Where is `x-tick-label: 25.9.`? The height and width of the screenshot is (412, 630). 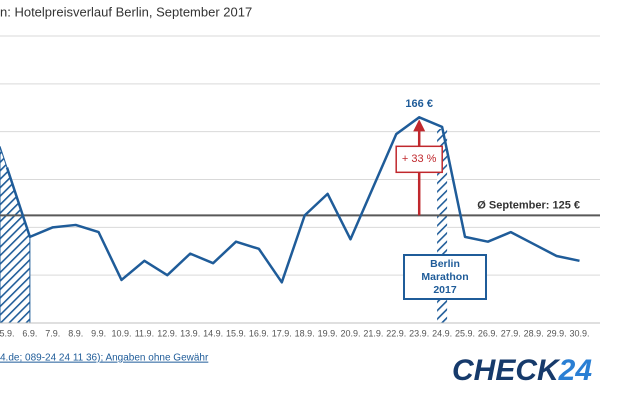
x-tick-label: 25.9. is located at coordinates (465, 333).